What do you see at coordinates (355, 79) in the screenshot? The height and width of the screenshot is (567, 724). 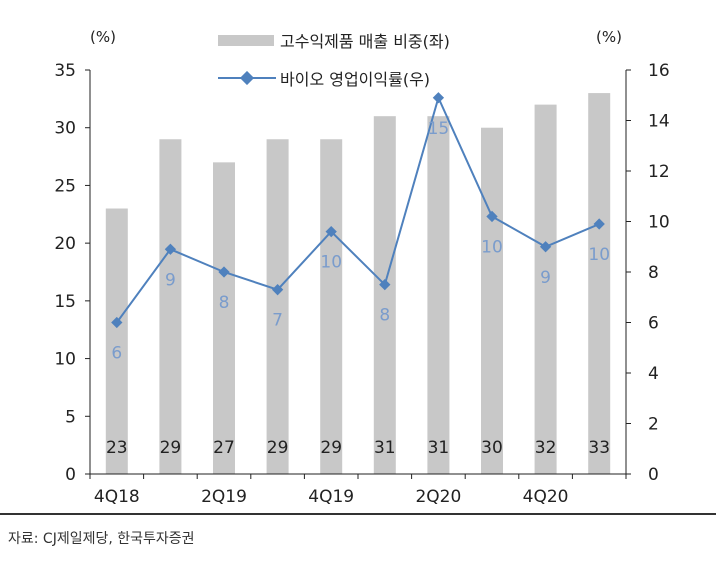 I see `legend-line-label: 바이오 영업이익률(우)` at bounding box center [355, 79].